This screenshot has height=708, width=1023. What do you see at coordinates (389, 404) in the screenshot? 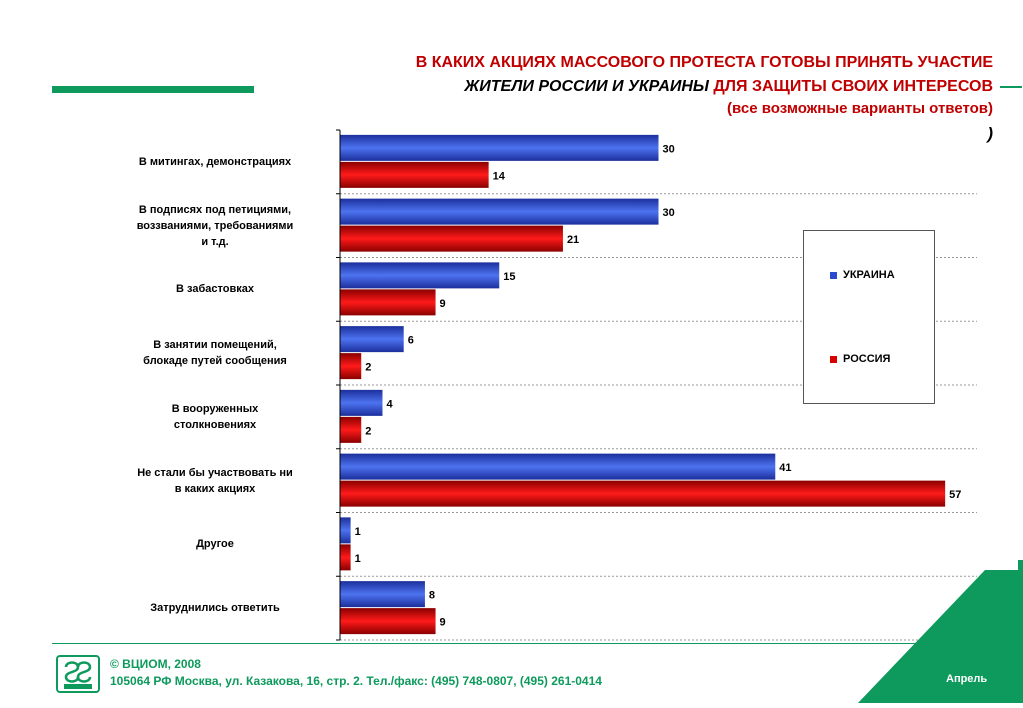
I see `value-label-ukraine-4: 4` at bounding box center [389, 404].